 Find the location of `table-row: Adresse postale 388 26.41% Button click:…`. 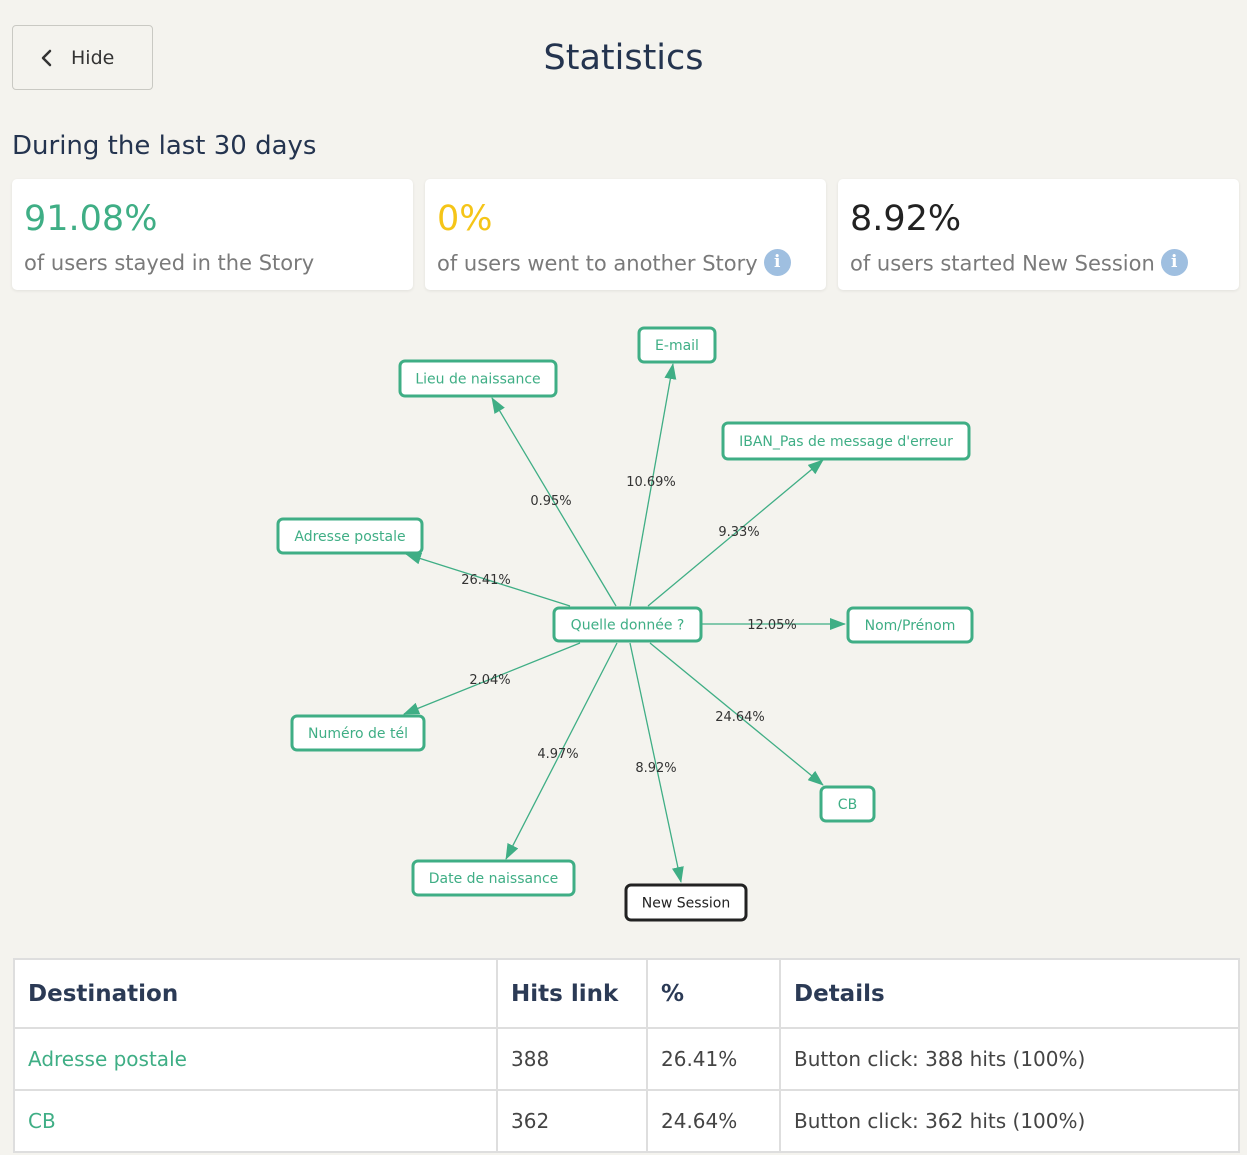

table-row: Adresse postale 388 26.41% Button click:… is located at coordinates (626, 1059).